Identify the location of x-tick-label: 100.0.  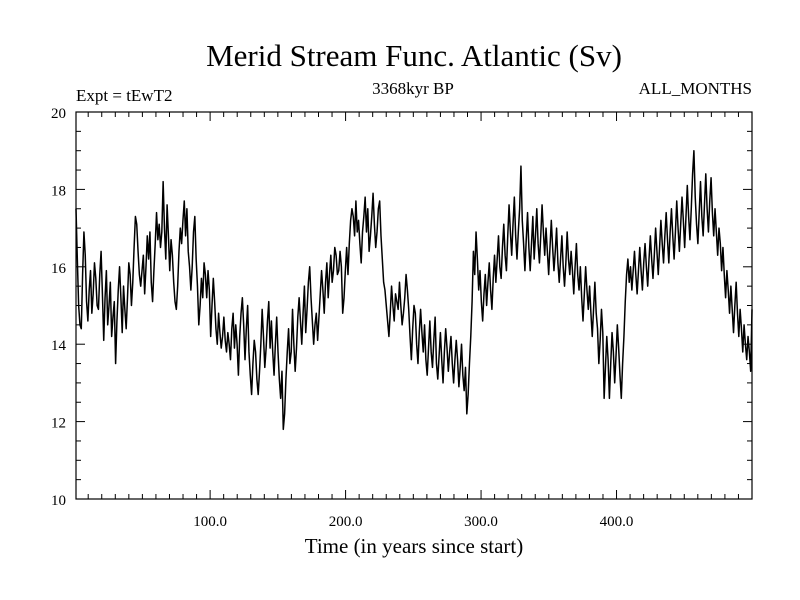
(210, 522).